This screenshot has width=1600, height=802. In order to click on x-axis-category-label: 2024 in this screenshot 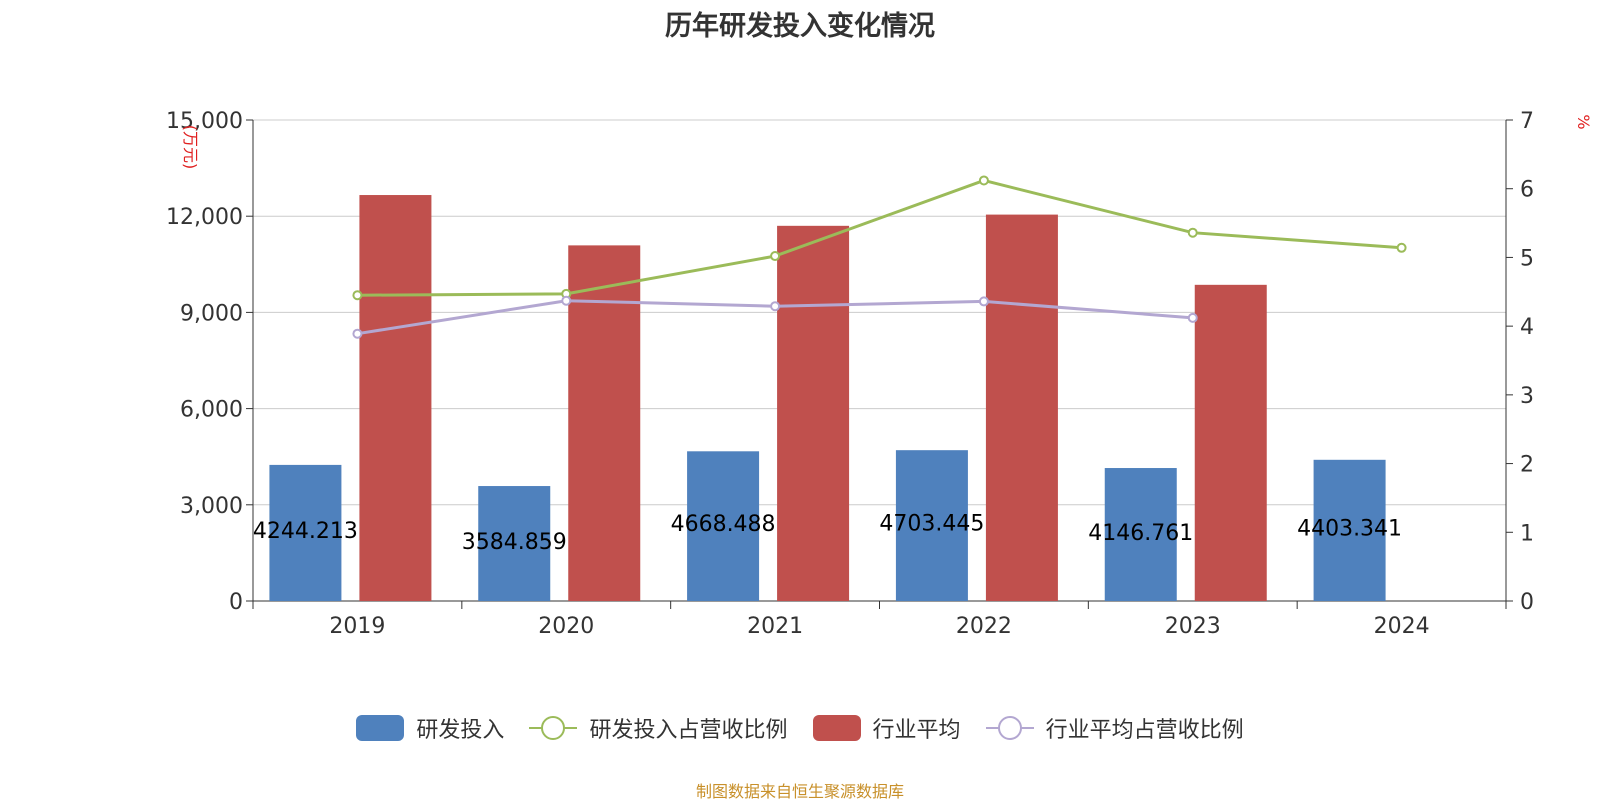, I will do `click(1402, 626)`.